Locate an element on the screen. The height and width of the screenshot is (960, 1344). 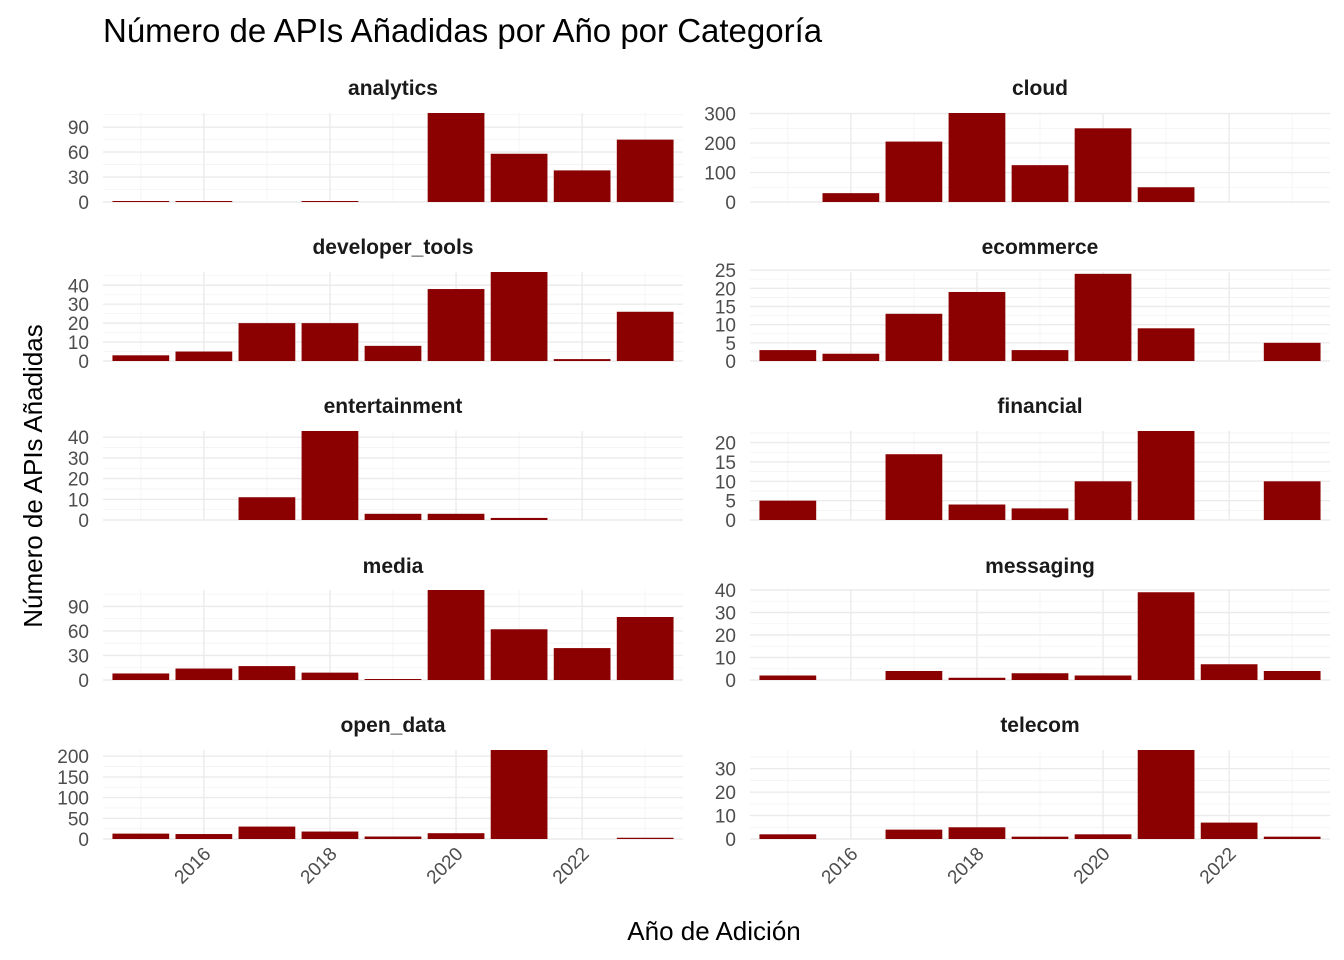
facet-label-cloud: cloud is located at coordinates (1040, 88).